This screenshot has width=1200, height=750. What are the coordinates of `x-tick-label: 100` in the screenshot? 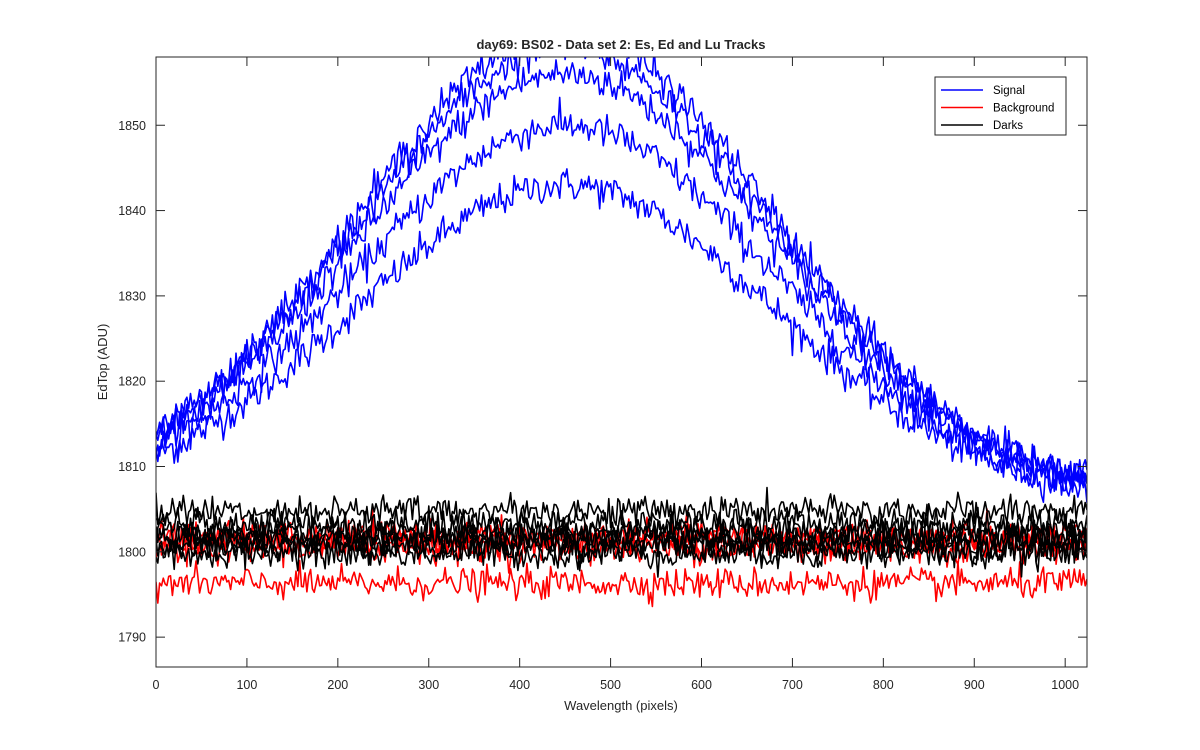 It's located at (246, 685).